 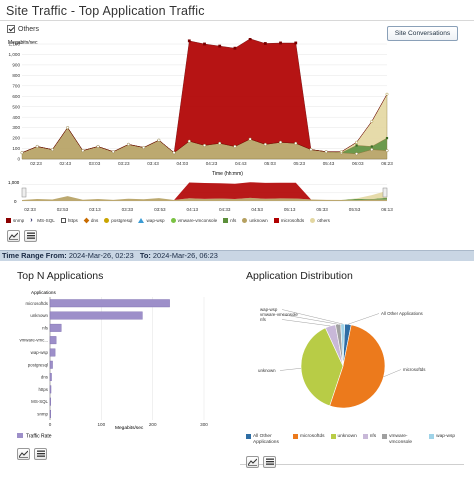 I want to click on distribution-legend-item: unknown, so click(x=343, y=439).